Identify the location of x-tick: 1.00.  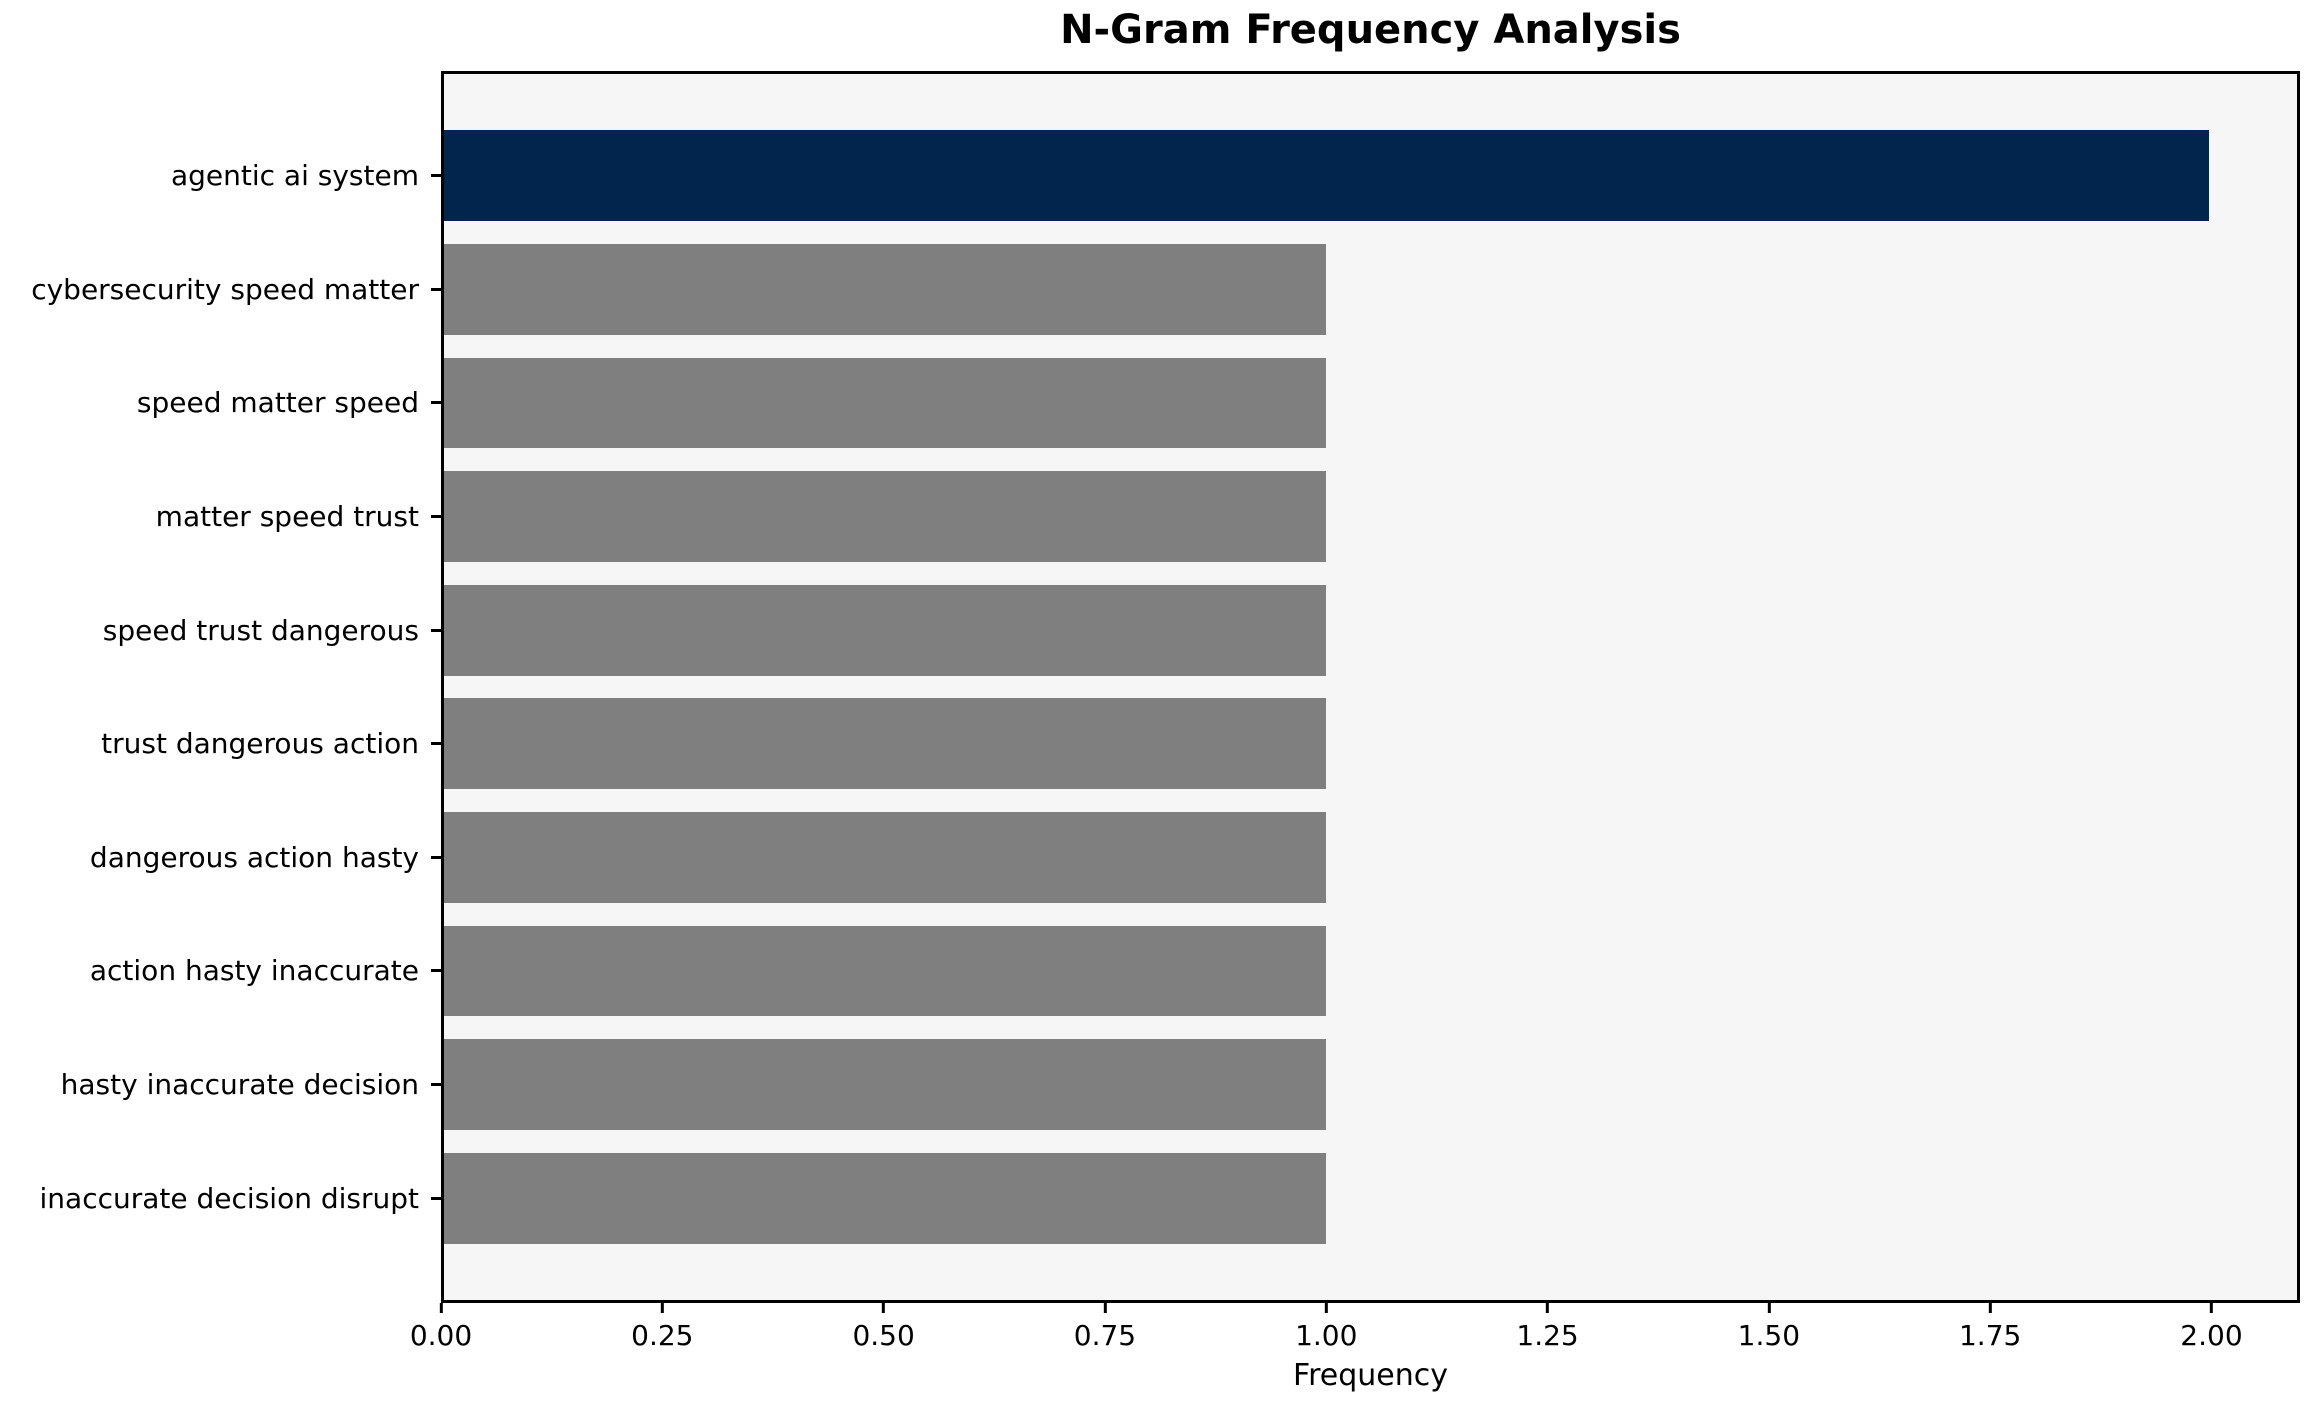
(1326, 1327).